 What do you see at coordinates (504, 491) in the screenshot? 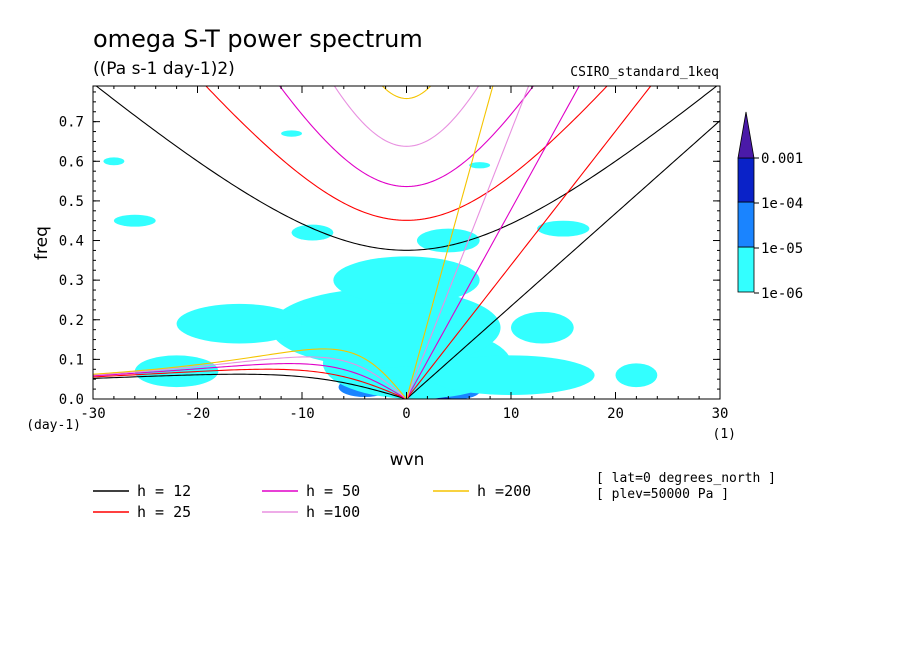
I see `legend-label: h =200` at bounding box center [504, 491].